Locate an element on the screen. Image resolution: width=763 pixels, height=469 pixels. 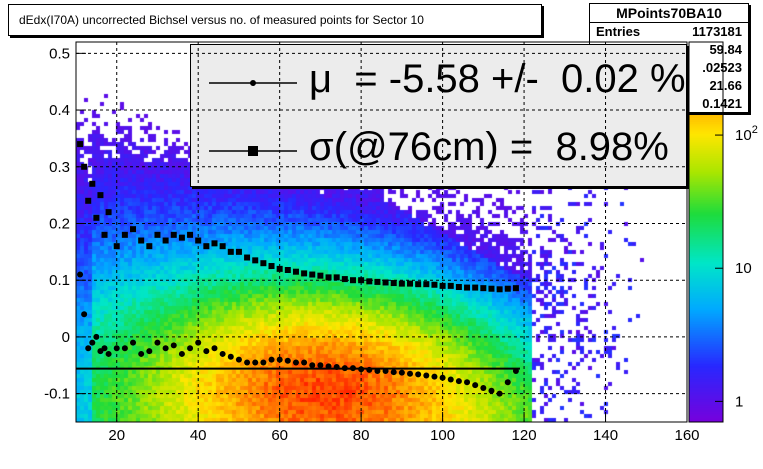
stats-row: 59.84 is located at coordinates (725, 49).